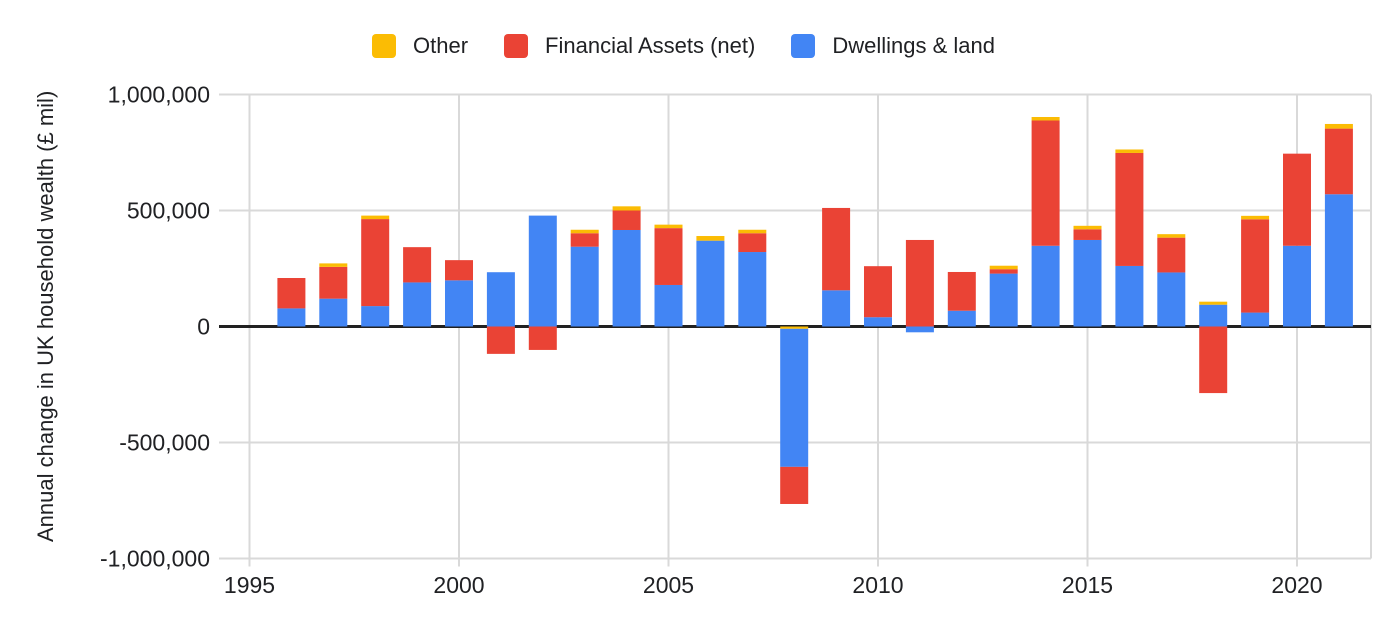  I want to click on bar-segment-2014-dwellings-land, so click(1045, 286).